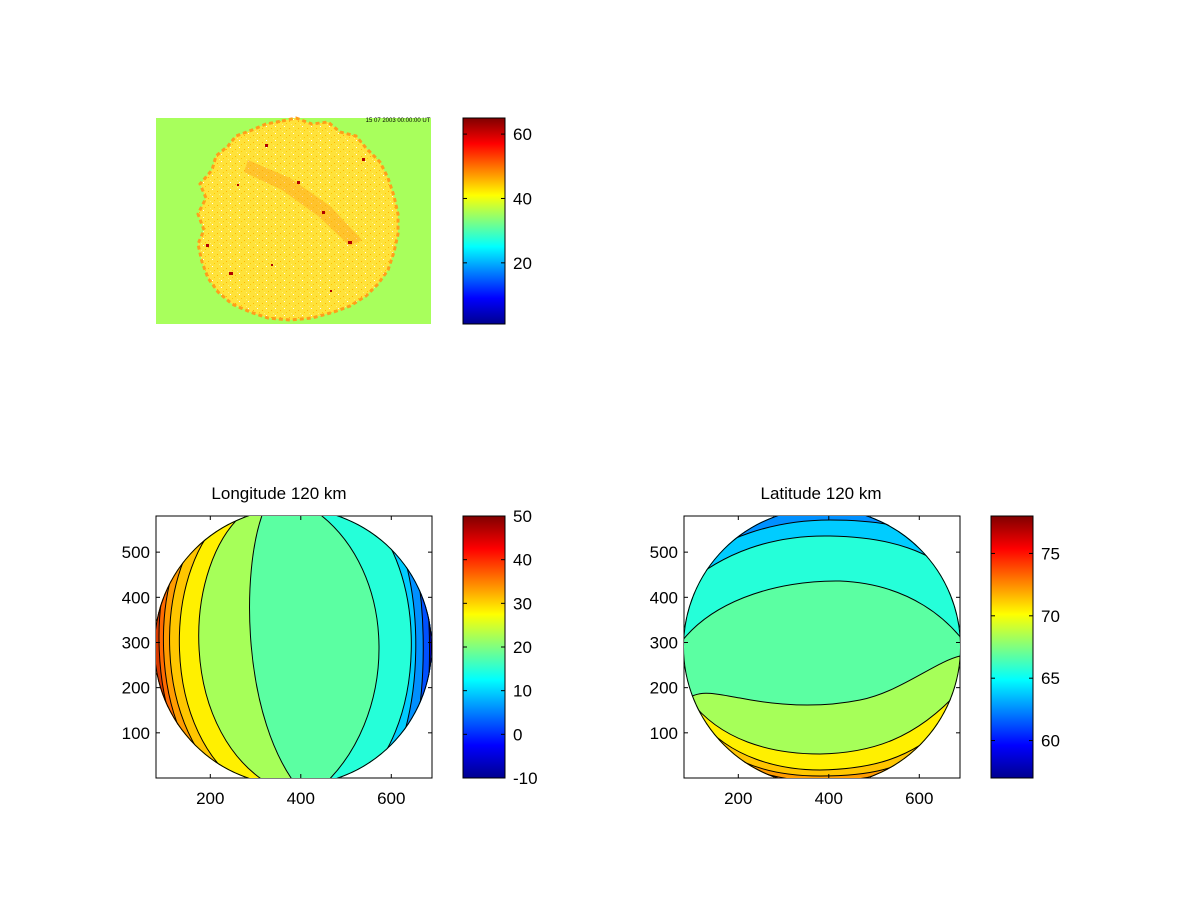 The width and height of the screenshot is (1200, 900). I want to click on colorbar-tick-label: 70, so click(1050, 616).